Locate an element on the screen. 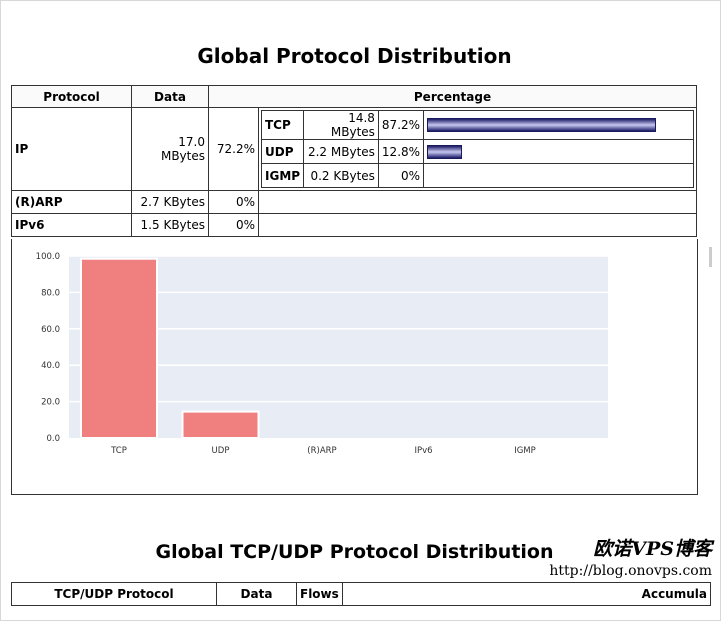  sub-protocol-name: TCP is located at coordinates (282, 125).